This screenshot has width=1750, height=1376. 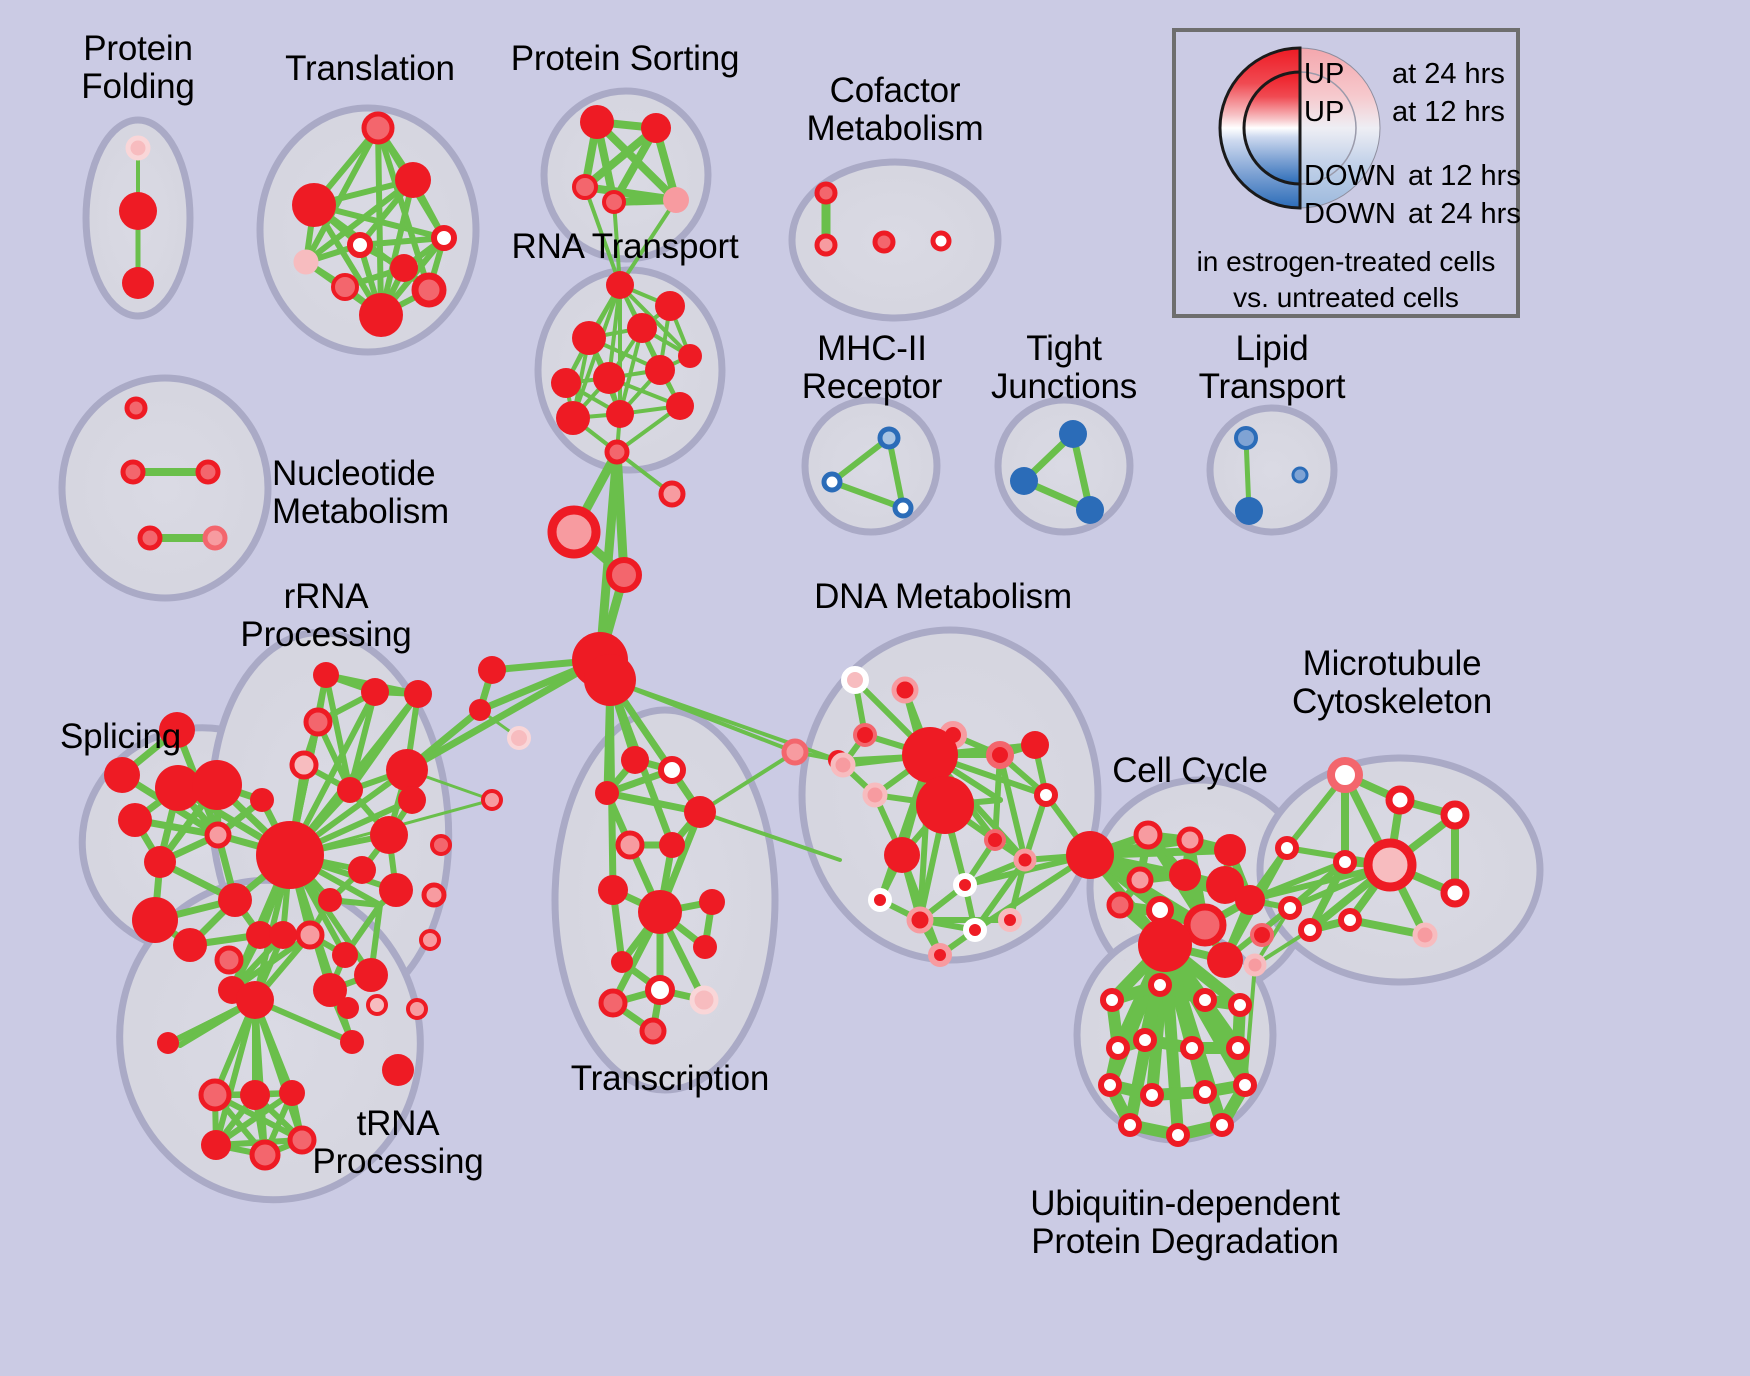 I want to click on cluster-nodes-protein-sorting, so click(x=630, y=159).